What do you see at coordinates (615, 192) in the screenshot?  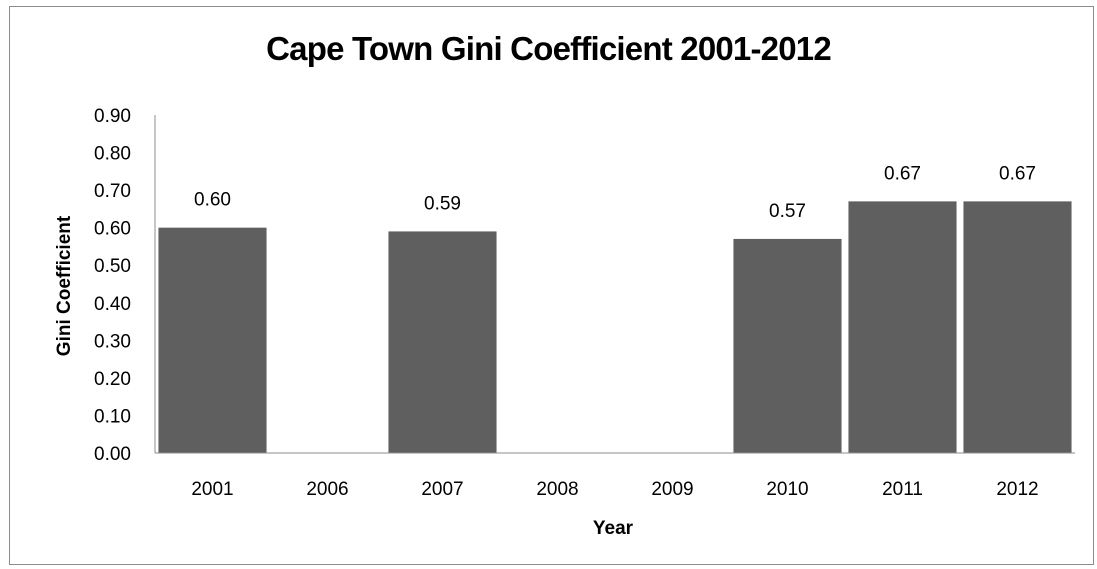 I see `data-labels: 0.60 0.59 0.57 0.67 0.67` at bounding box center [615, 192].